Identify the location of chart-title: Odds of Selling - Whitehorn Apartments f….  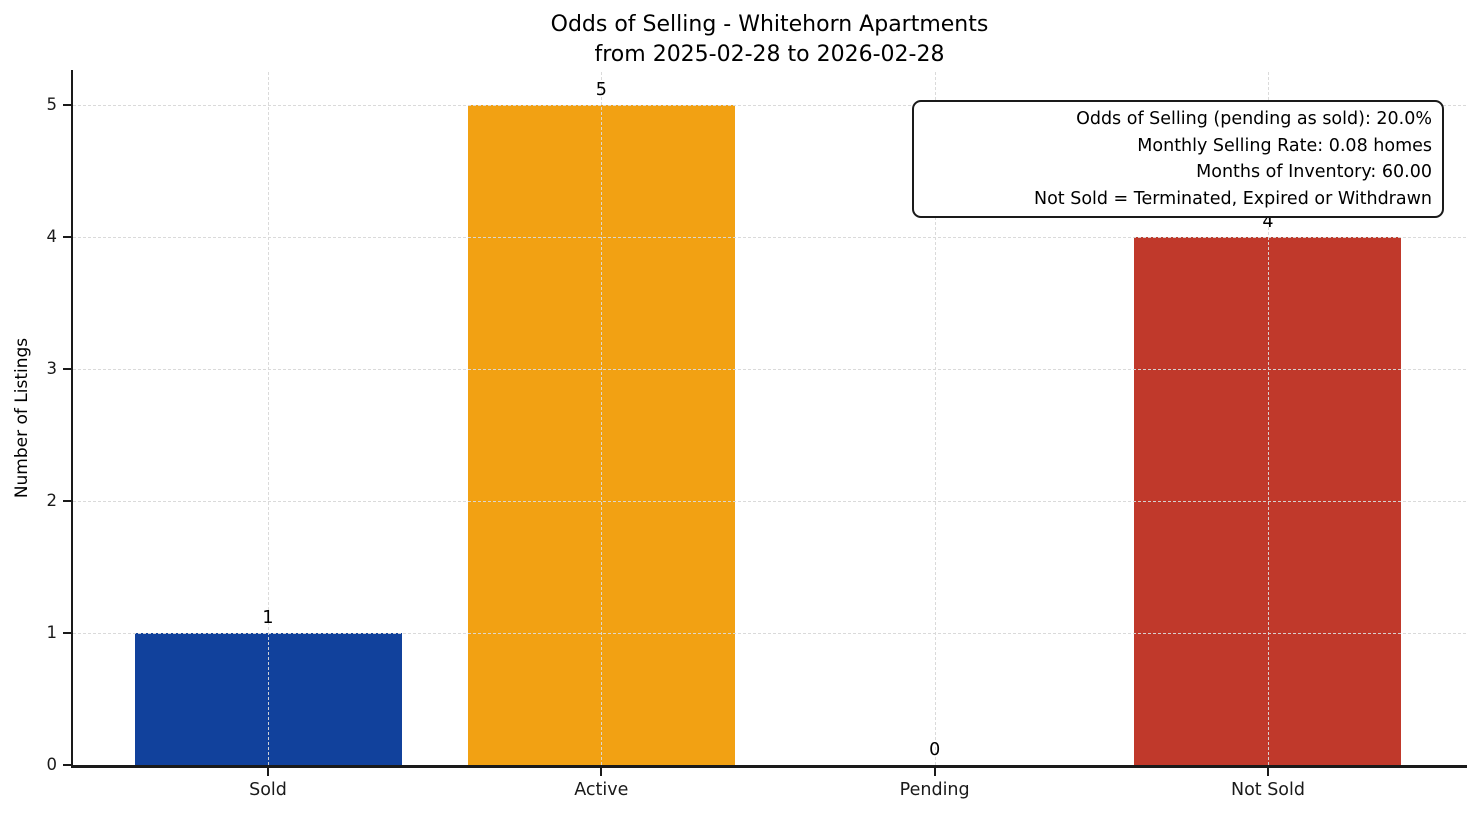
(769, 40).